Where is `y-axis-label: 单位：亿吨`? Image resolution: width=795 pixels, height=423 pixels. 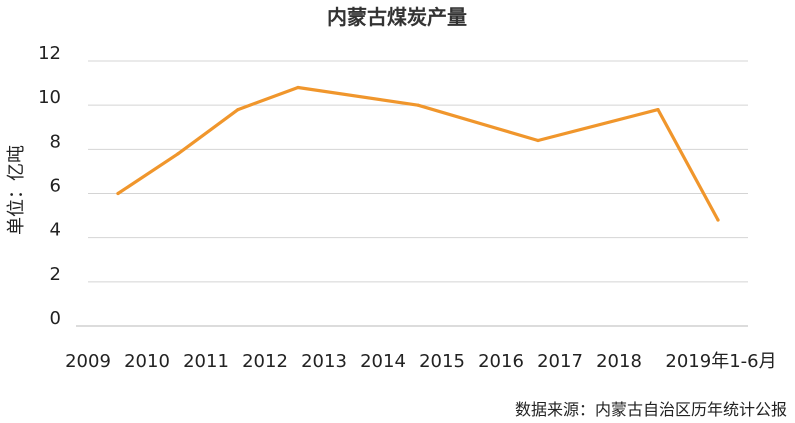 y-axis-label: 单位：亿吨 is located at coordinates (16, 190).